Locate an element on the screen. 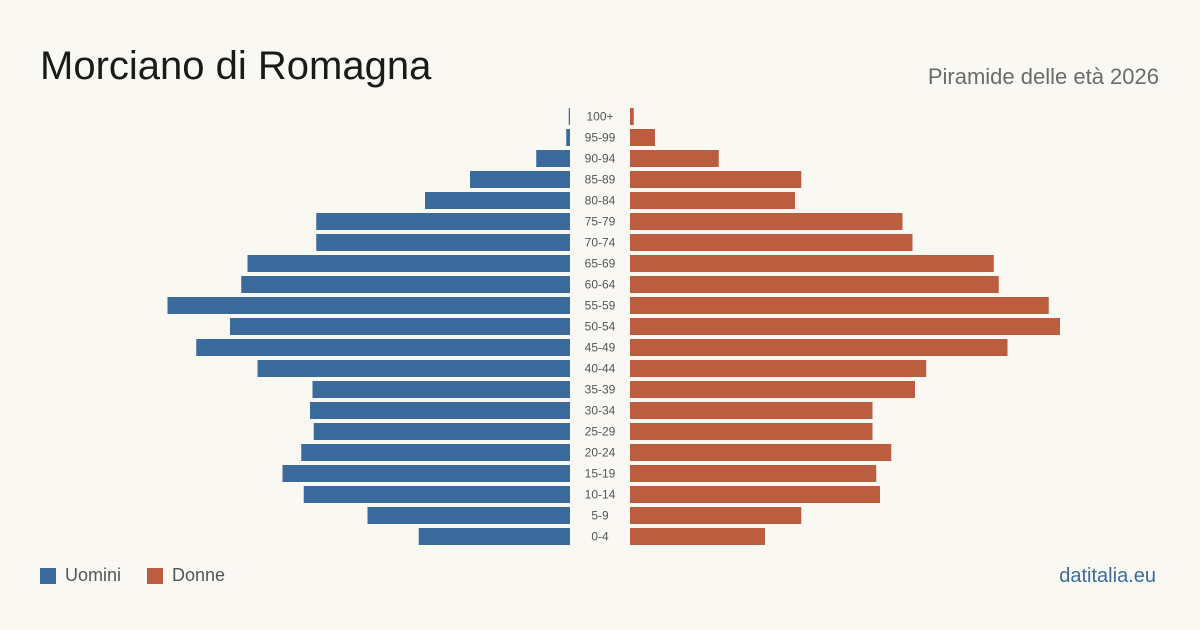 The height and width of the screenshot is (630, 1200). age-label-100plus: 100+ is located at coordinates (599, 117).